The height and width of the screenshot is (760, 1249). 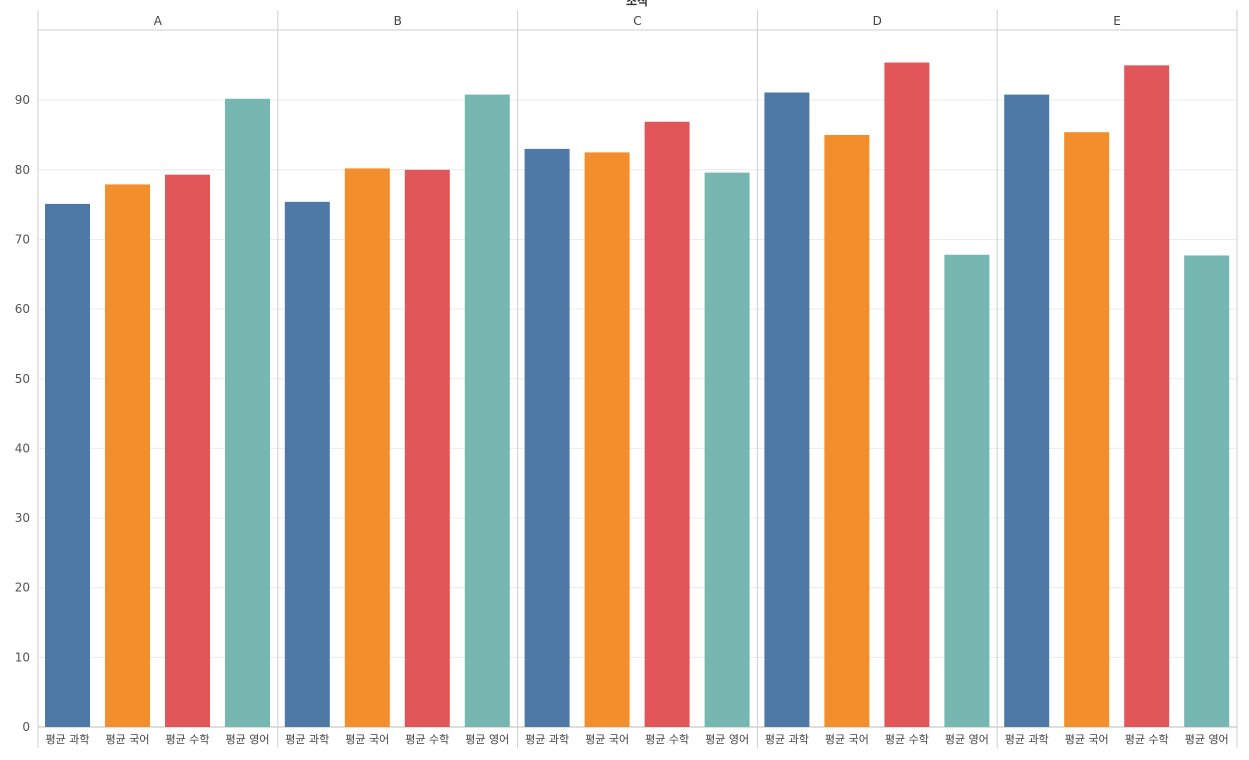 What do you see at coordinates (22, 518) in the screenshot?
I see `y-tick-label: 30` at bounding box center [22, 518].